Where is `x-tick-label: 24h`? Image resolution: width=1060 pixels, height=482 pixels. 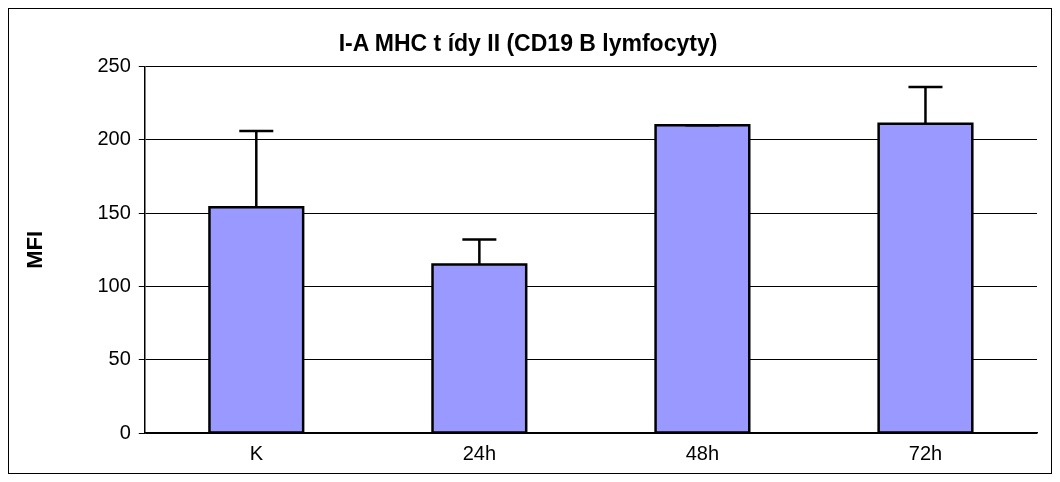 x-tick-label: 24h is located at coordinates (479, 452).